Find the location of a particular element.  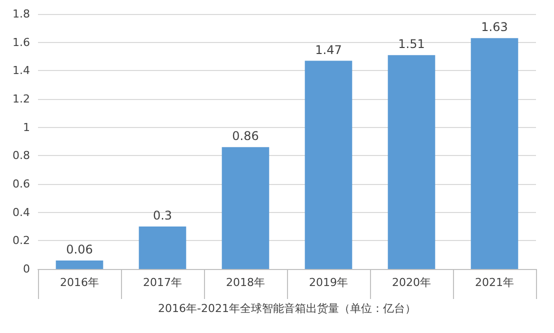

data-label: 1.51 is located at coordinates (411, 44).